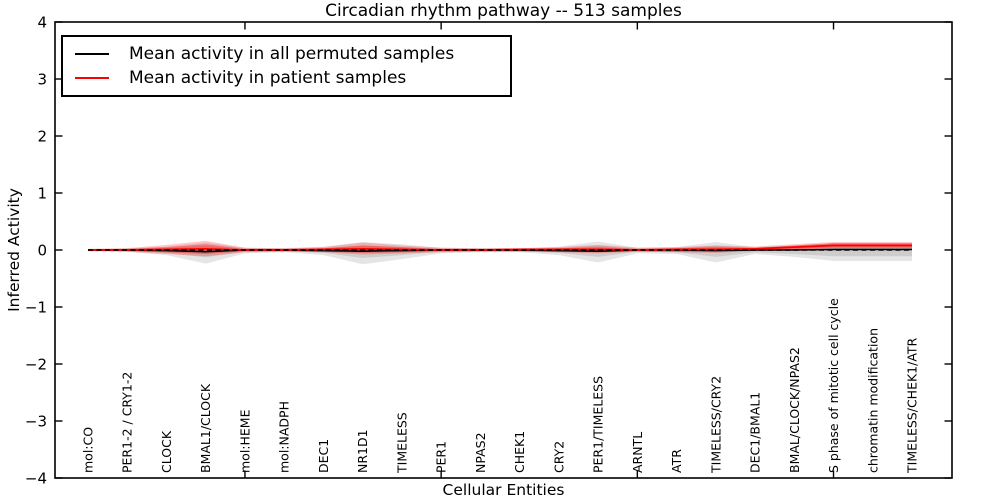 This screenshot has height=500, width=1000. What do you see at coordinates (503, 490) in the screenshot?
I see `x-axis-label: Cellular Entities` at bounding box center [503, 490].